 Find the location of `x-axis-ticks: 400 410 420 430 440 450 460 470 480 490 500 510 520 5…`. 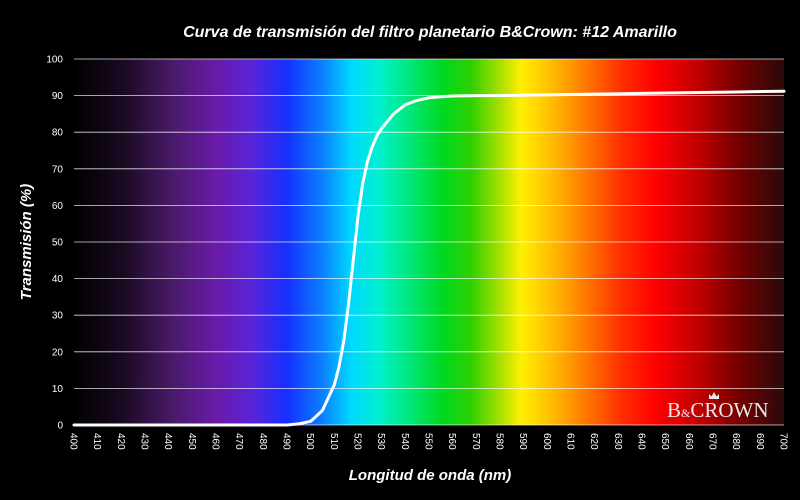

x-axis-ticks: 400 410 420 430 440 450 460 470 480 490 500 510 520 5… is located at coordinates (428, 441).